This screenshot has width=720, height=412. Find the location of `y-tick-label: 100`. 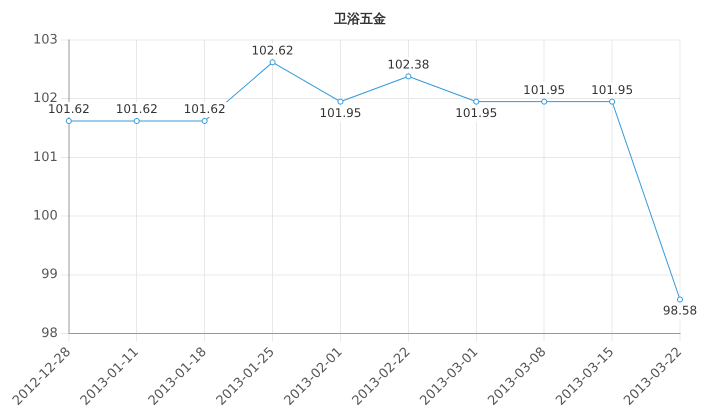

y-tick-label: 100 is located at coordinates (45, 216).